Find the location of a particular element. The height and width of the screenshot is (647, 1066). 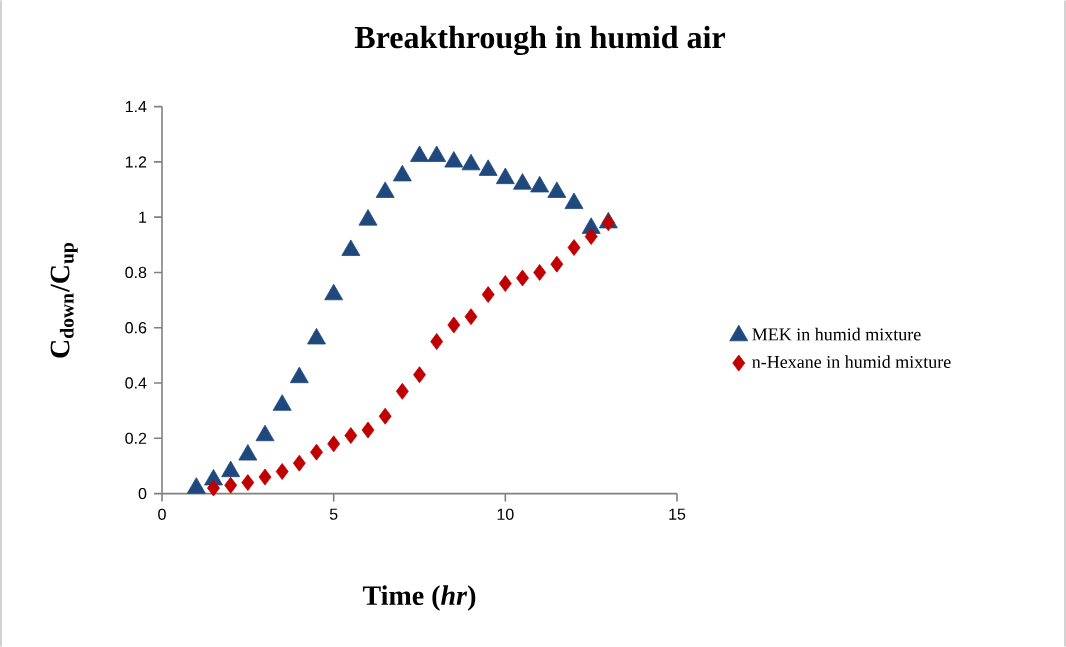

chart-title: Breakthrough in humid air is located at coordinates (539, 40).